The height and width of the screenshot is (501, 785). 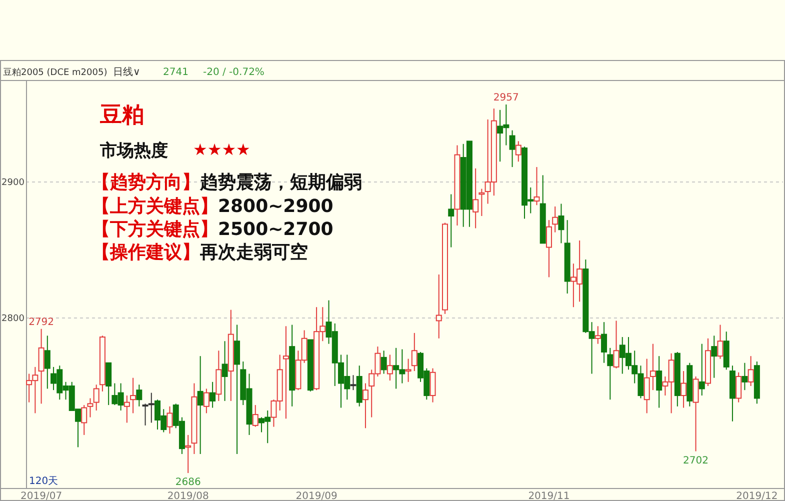 What do you see at coordinates (13, 183) in the screenshot?
I see `y-tick-label: 2900` at bounding box center [13, 183].